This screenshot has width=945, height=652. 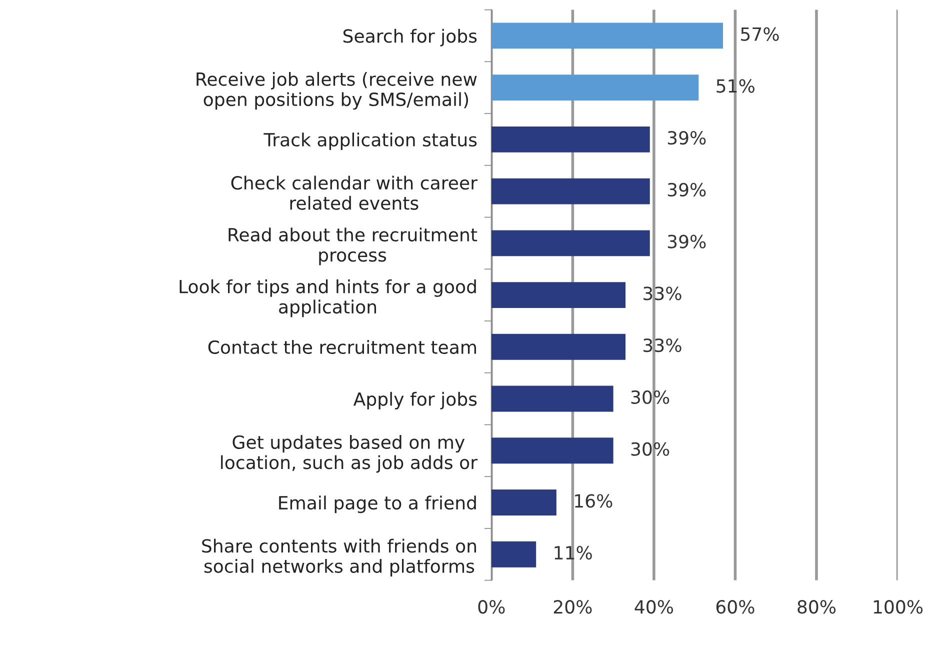 I want to click on y-tick-label: Contact the recruitment team, so click(x=342, y=347).